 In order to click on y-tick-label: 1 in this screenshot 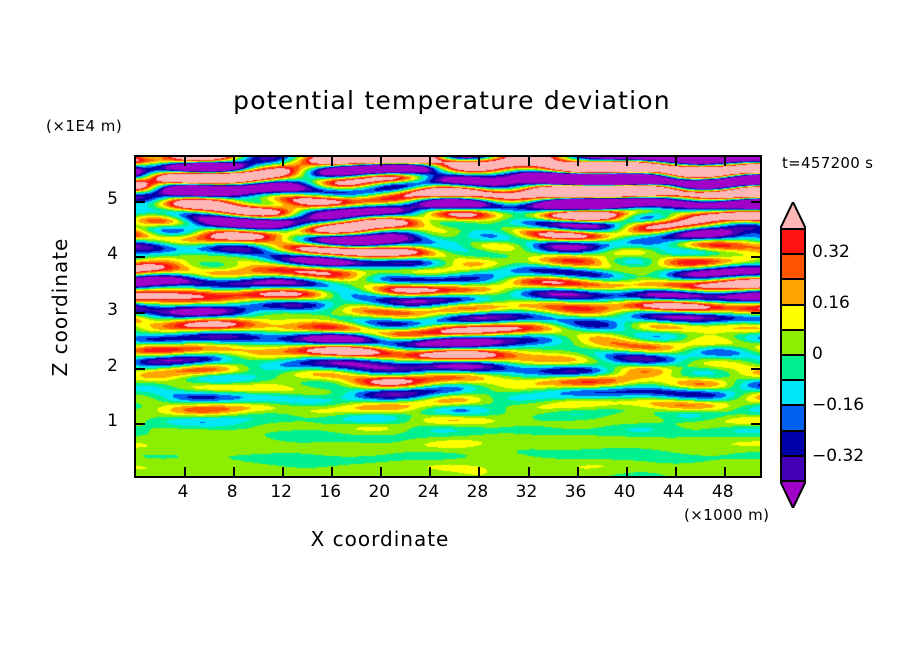, I will do `click(112, 421)`.